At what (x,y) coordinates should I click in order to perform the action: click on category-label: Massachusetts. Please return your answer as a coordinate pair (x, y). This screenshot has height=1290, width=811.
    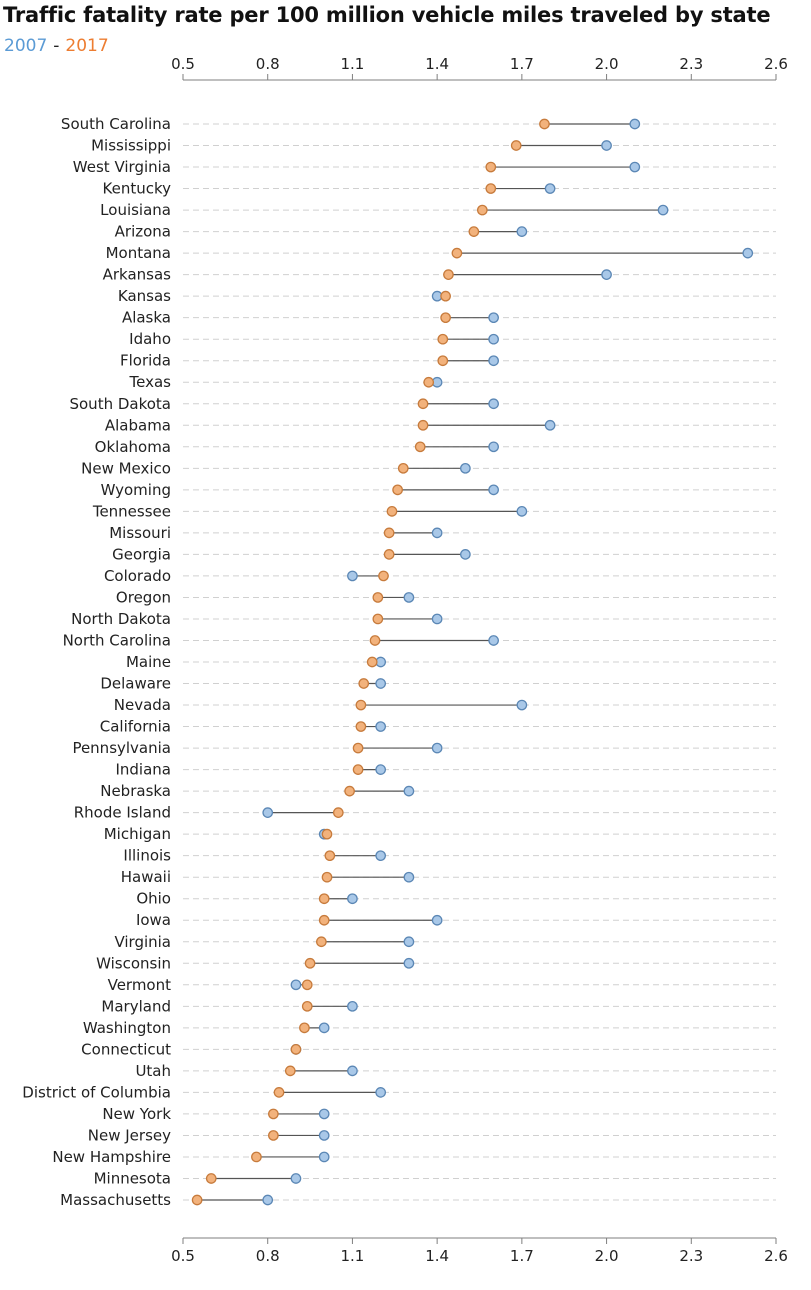
    Looking at the image, I should click on (115, 1200).